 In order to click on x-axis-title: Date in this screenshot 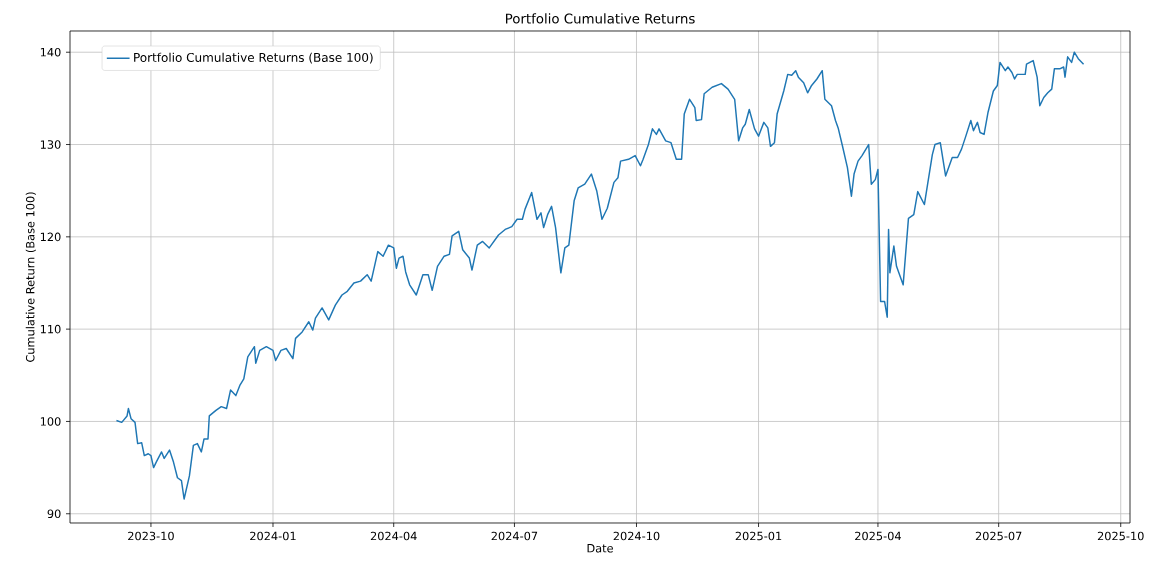, I will do `click(600, 548)`.